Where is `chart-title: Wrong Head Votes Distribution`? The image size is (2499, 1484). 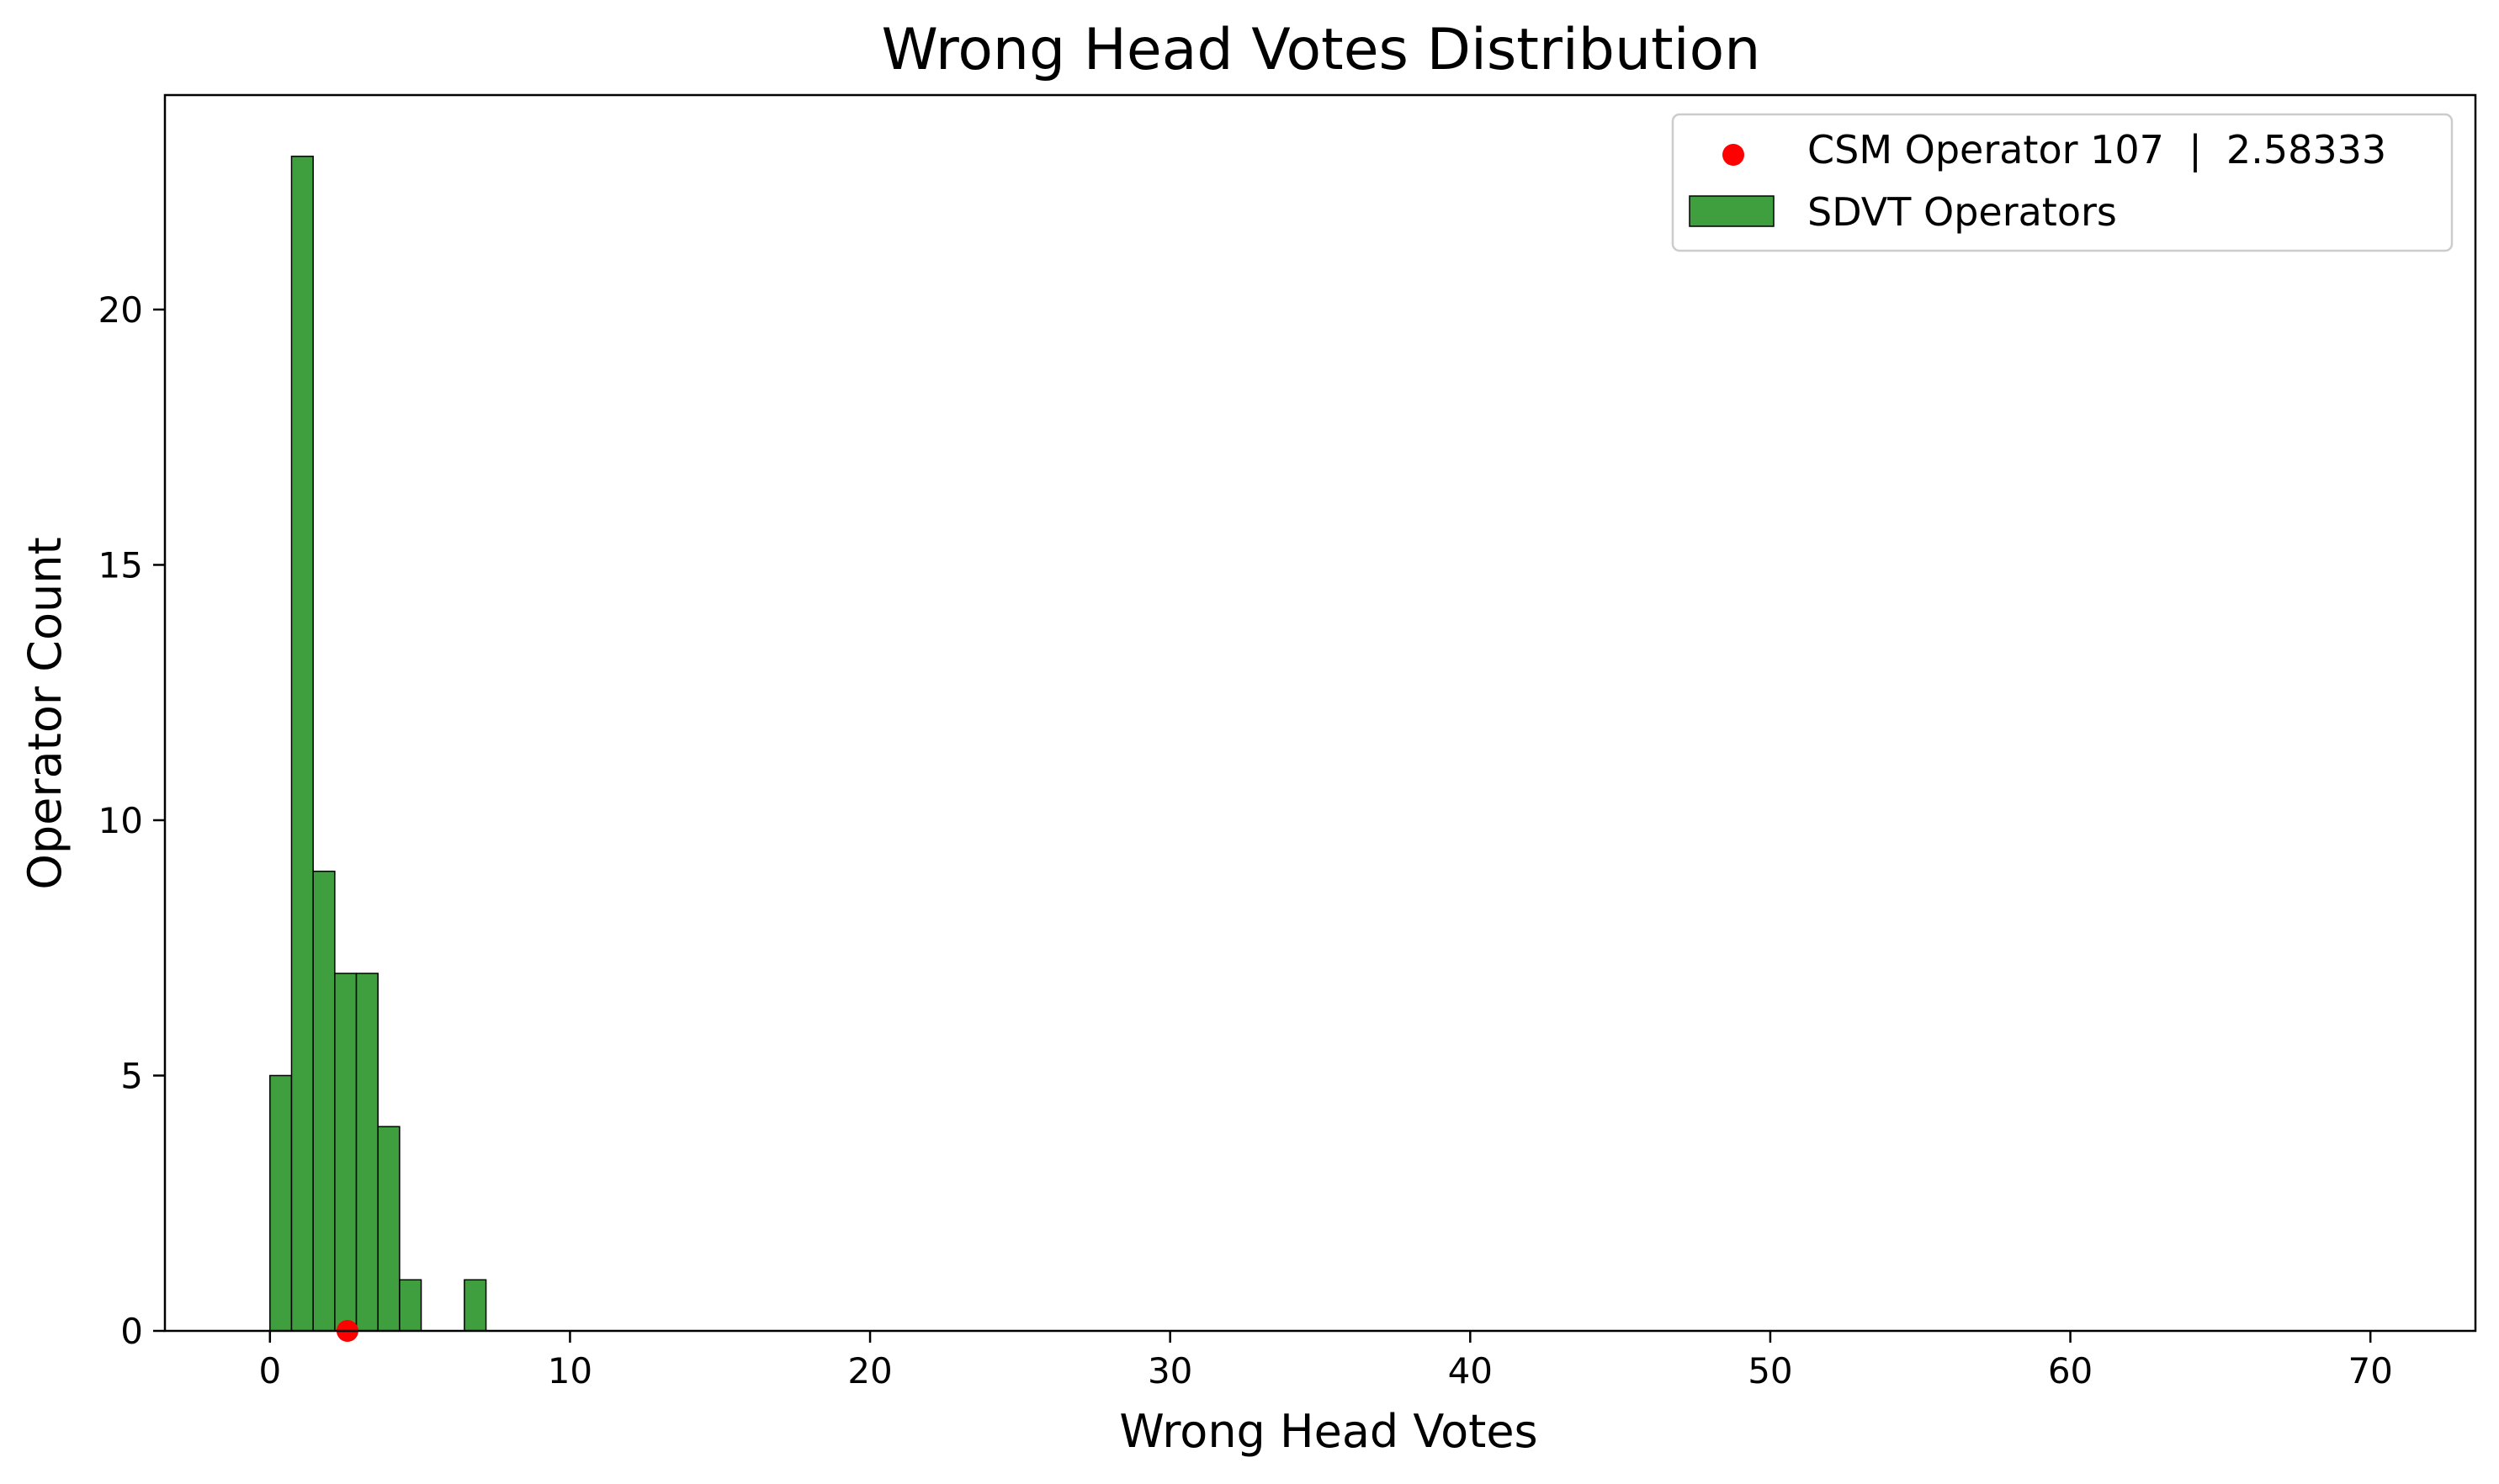
chart-title: Wrong Head Votes Distribution is located at coordinates (1322, 50).